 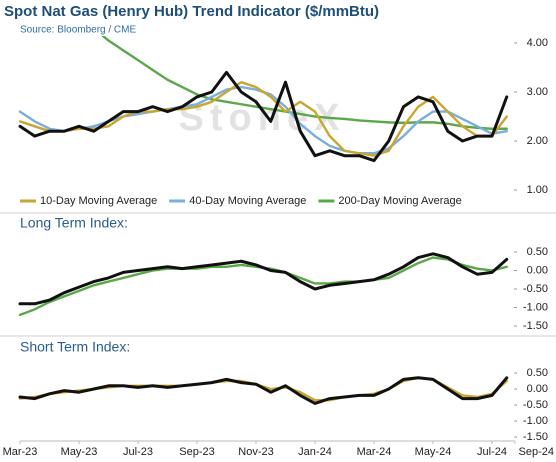 I want to click on y-tick-label: 1.00, so click(x=537, y=190).